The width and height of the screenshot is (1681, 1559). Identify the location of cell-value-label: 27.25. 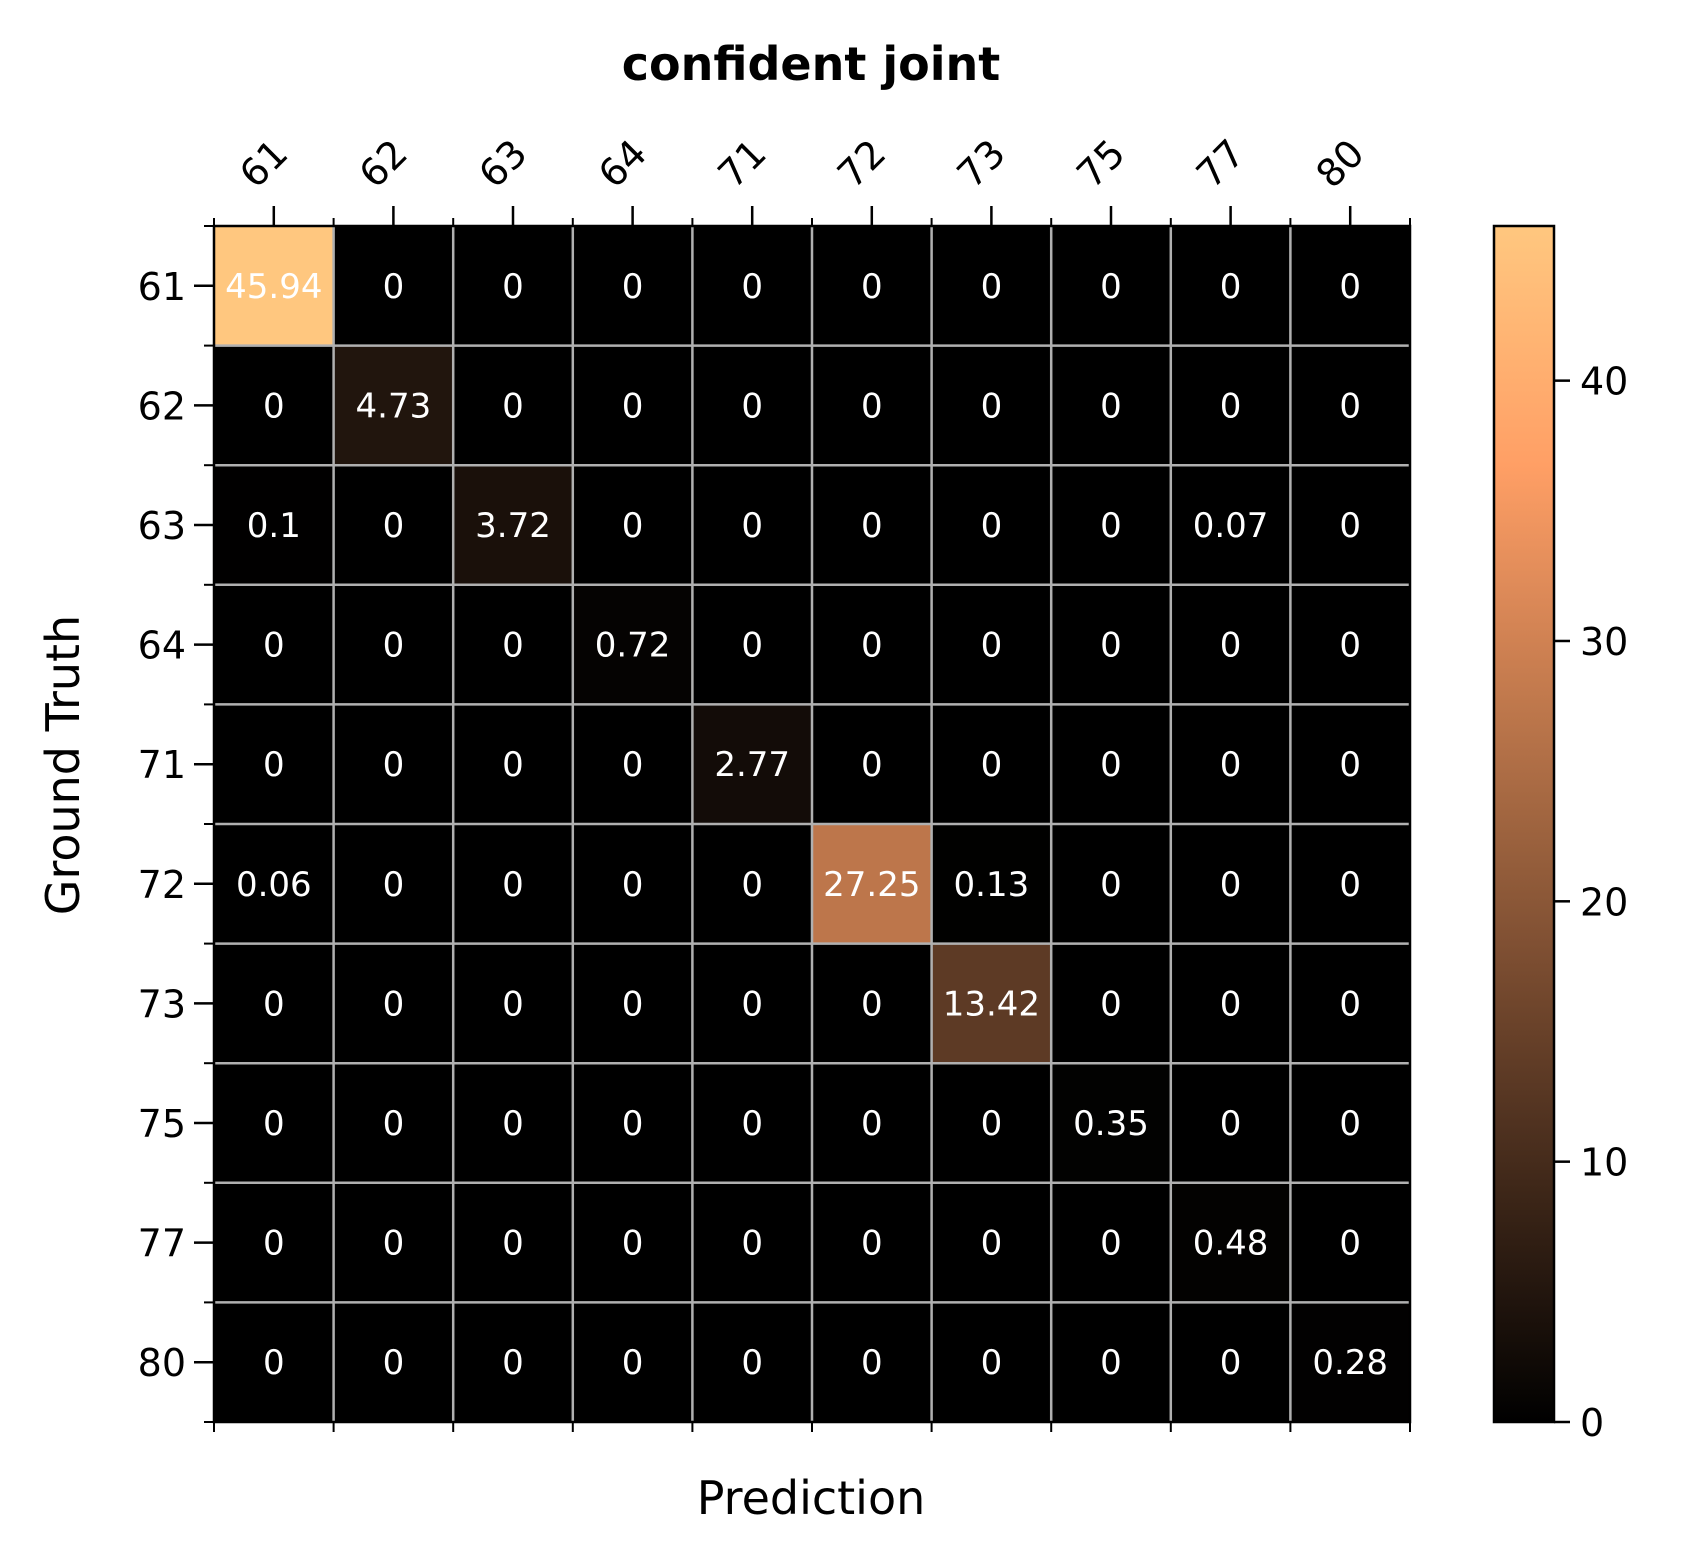
(871, 885).